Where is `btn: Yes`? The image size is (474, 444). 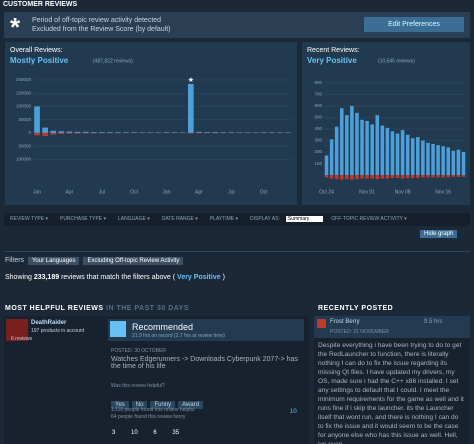
btn: Yes is located at coordinates (120, 405).